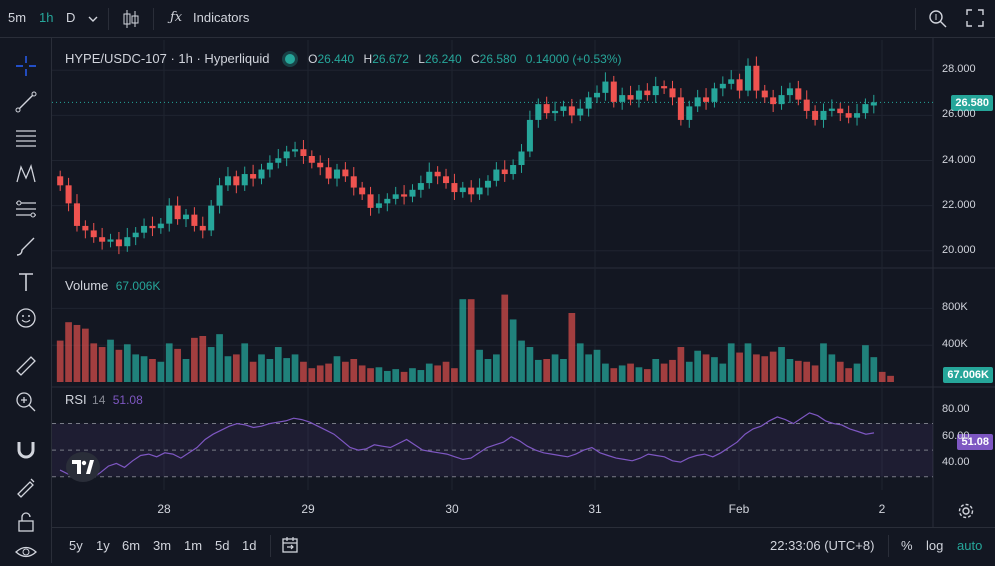 The image size is (995, 566). What do you see at coordinates (26, 552) in the screenshot?
I see `eye-icon` at bounding box center [26, 552].